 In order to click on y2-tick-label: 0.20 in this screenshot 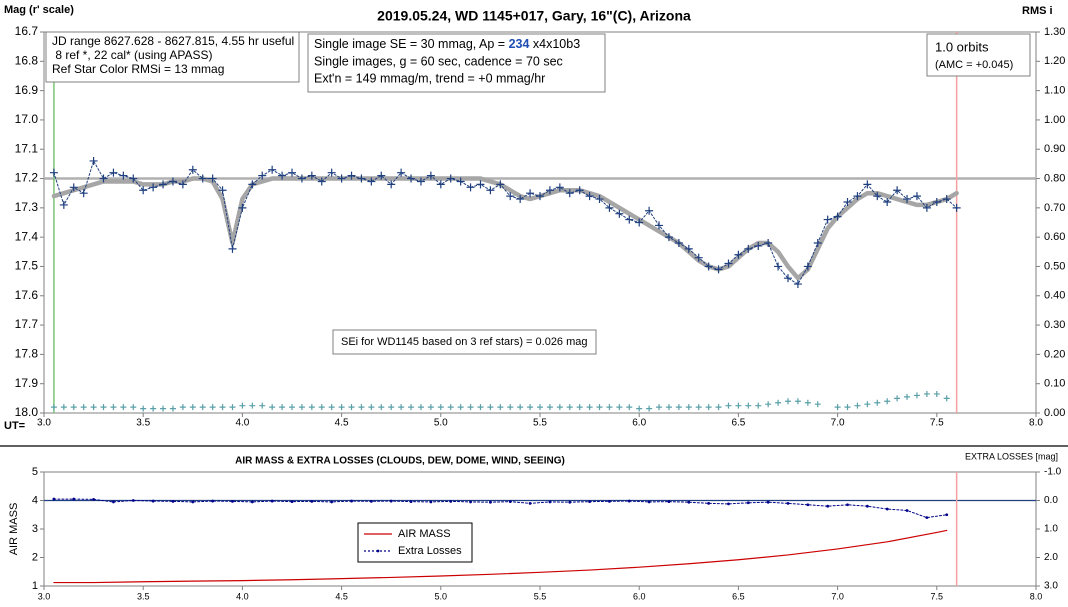, I will do `click(1054, 354)`.